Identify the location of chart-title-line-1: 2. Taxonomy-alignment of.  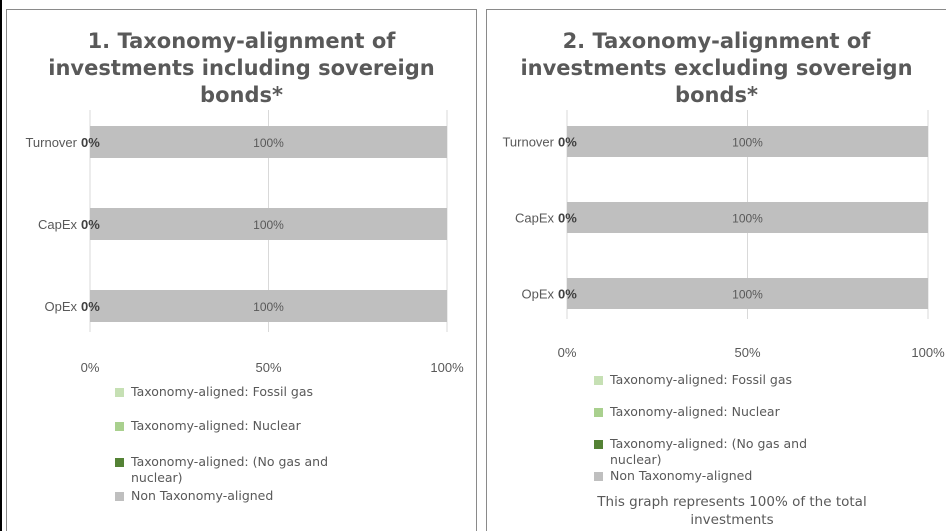
(716, 41).